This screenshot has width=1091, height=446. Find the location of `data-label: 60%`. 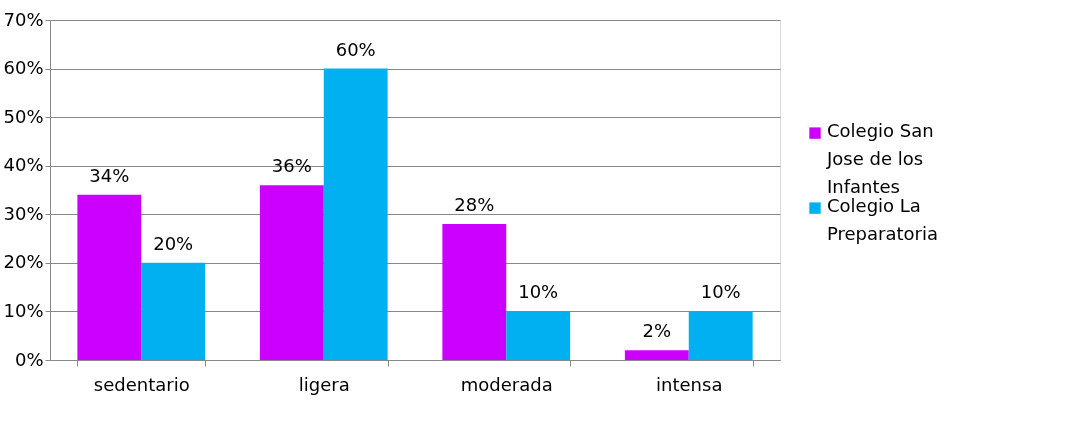

data-label: 60% is located at coordinates (355, 49).